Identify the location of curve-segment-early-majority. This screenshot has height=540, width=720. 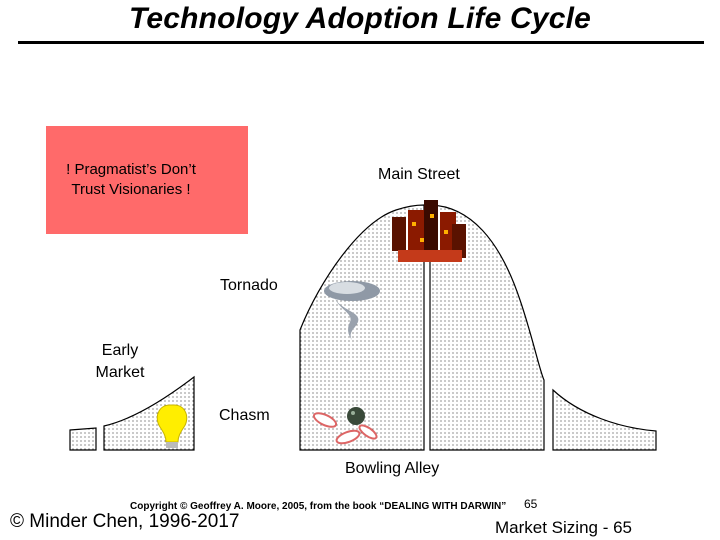
(362, 327).